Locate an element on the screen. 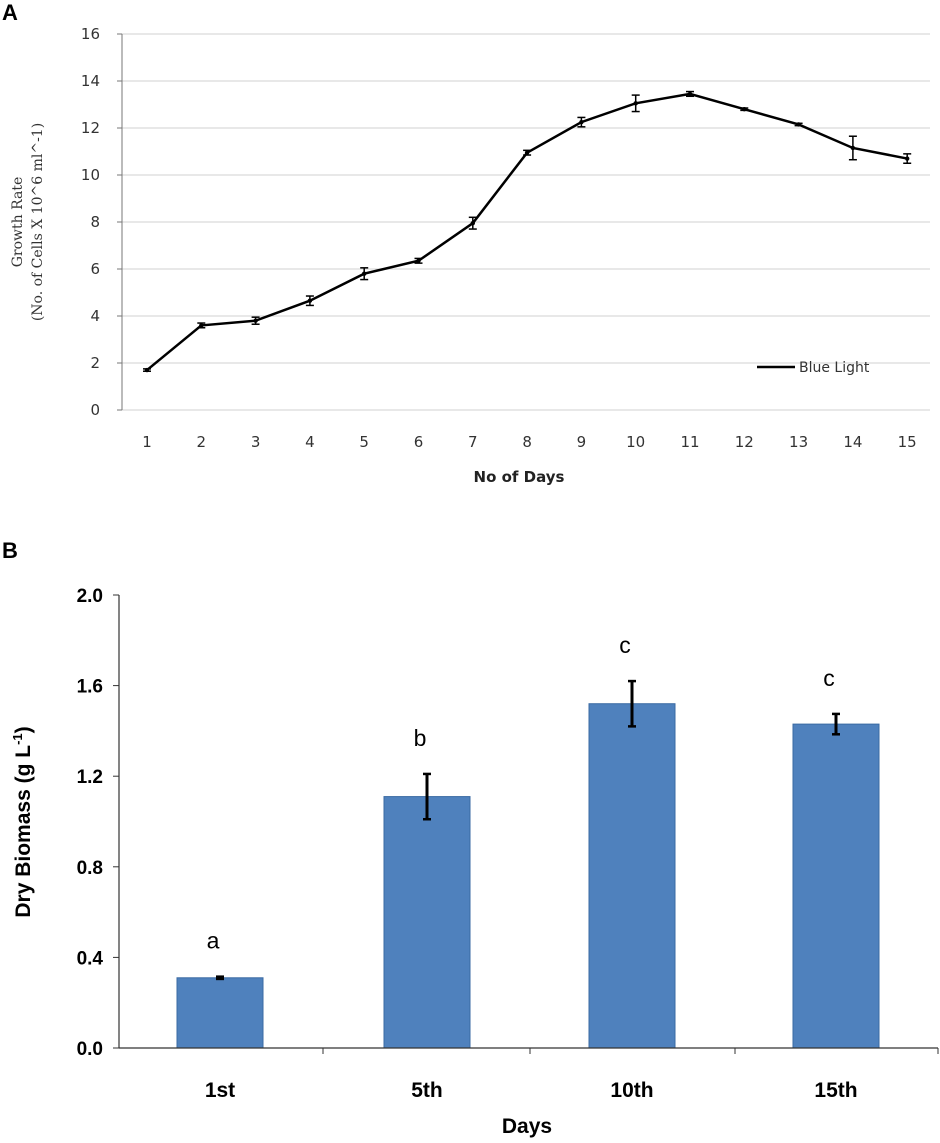  a-x-tick-label: 12 is located at coordinates (744, 442).